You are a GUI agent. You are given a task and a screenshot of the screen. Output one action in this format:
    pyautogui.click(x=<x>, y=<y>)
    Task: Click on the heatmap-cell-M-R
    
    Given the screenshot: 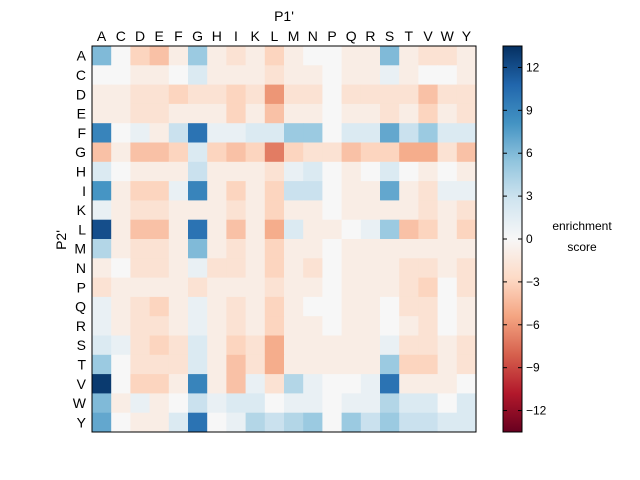 What is the action you would take?
    pyautogui.click(x=370, y=249)
    